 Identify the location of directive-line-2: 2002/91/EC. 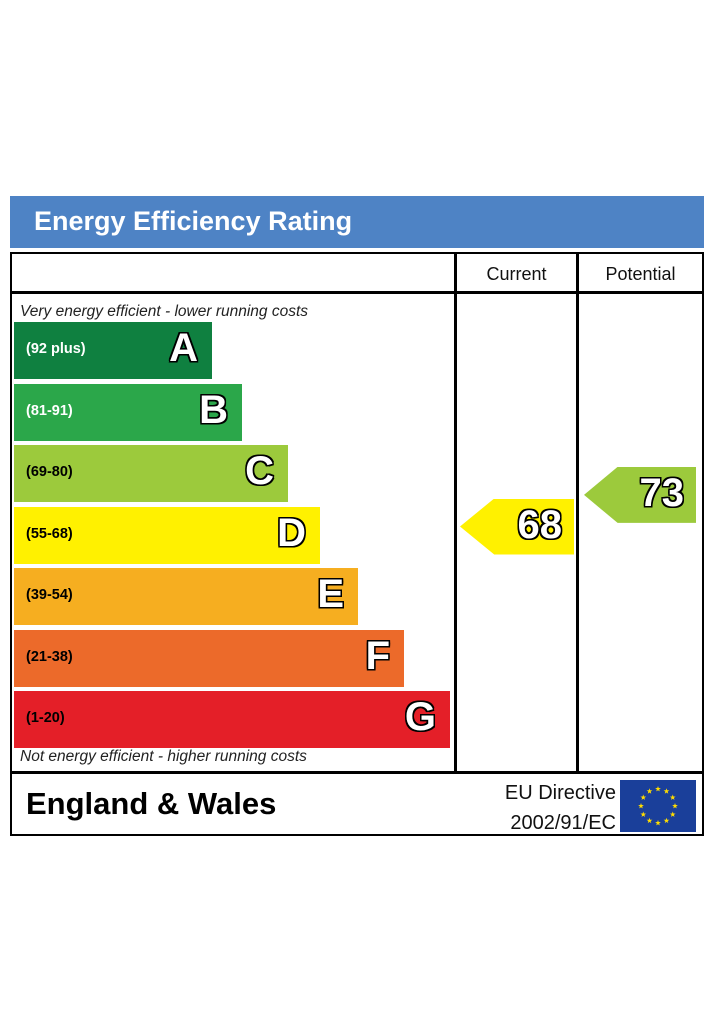
(563, 823).